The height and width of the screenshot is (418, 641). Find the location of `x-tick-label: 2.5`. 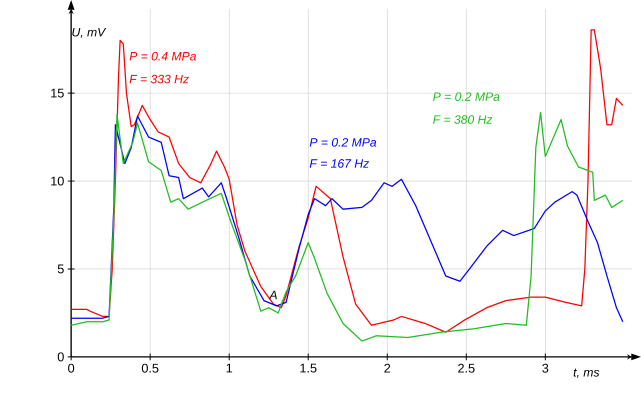

x-tick-label: 2.5 is located at coordinates (466, 368).